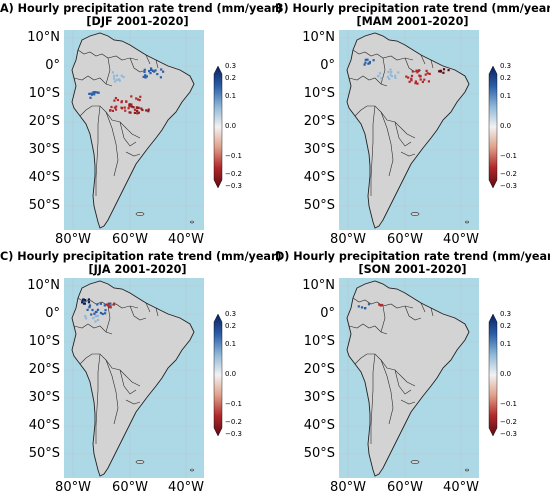 Image resolution: width=550 pixels, height=495 pixels. I want to click on country-borders, so click(116, 370).